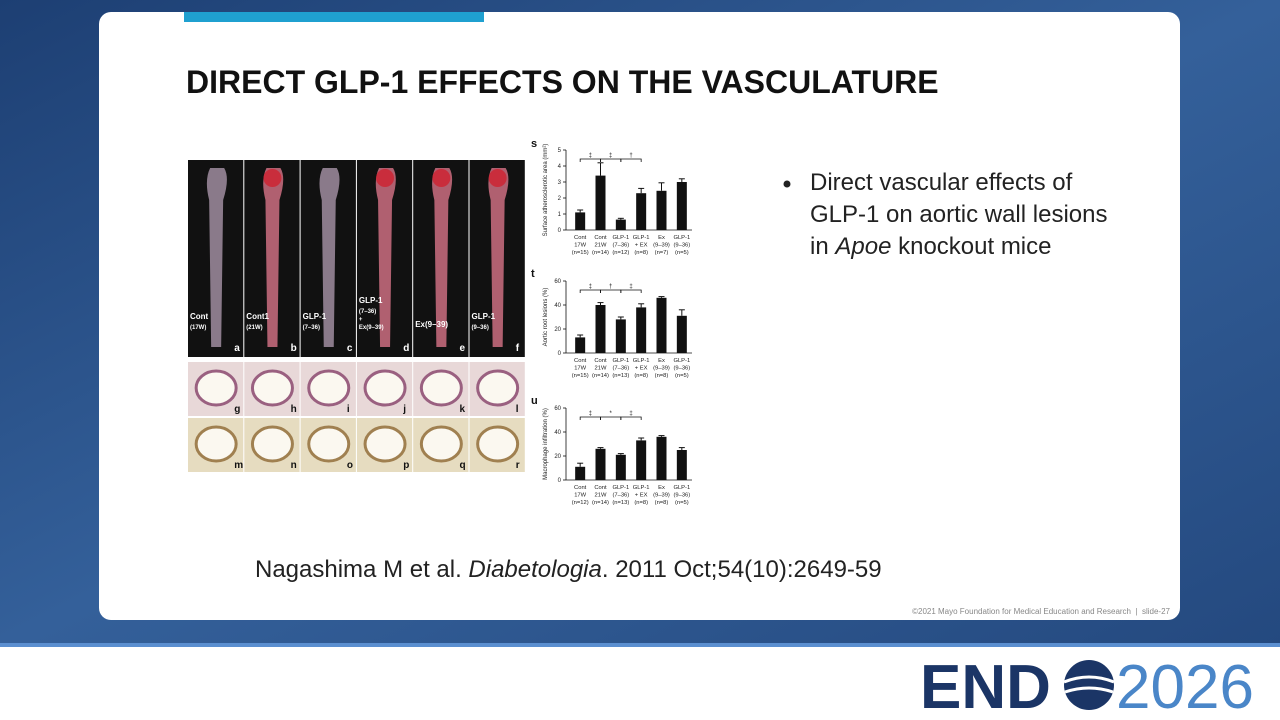 This screenshot has width=1280, height=720. What do you see at coordinates (534, 401) in the screenshot?
I see `chart-letter: u` at bounding box center [534, 401].